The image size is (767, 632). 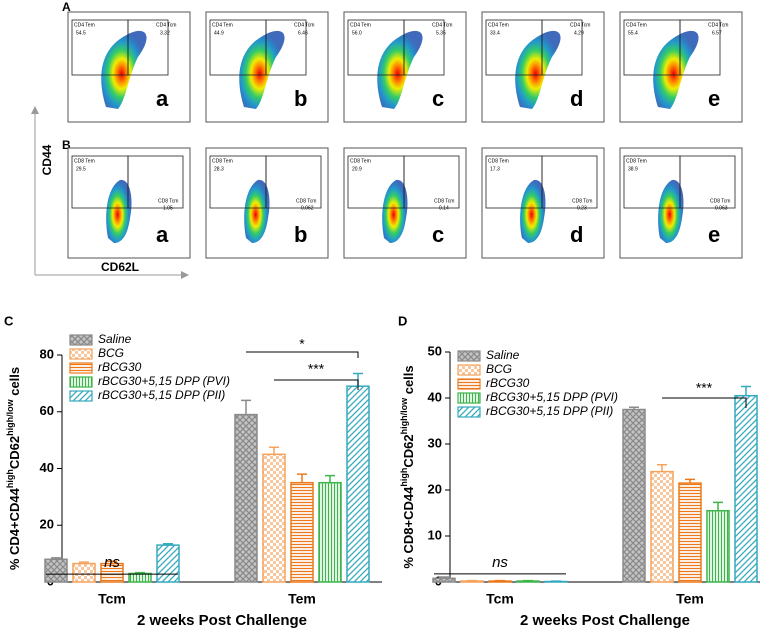 What do you see at coordinates (66, 145) in the screenshot?
I see `panel-label: B` at bounding box center [66, 145].